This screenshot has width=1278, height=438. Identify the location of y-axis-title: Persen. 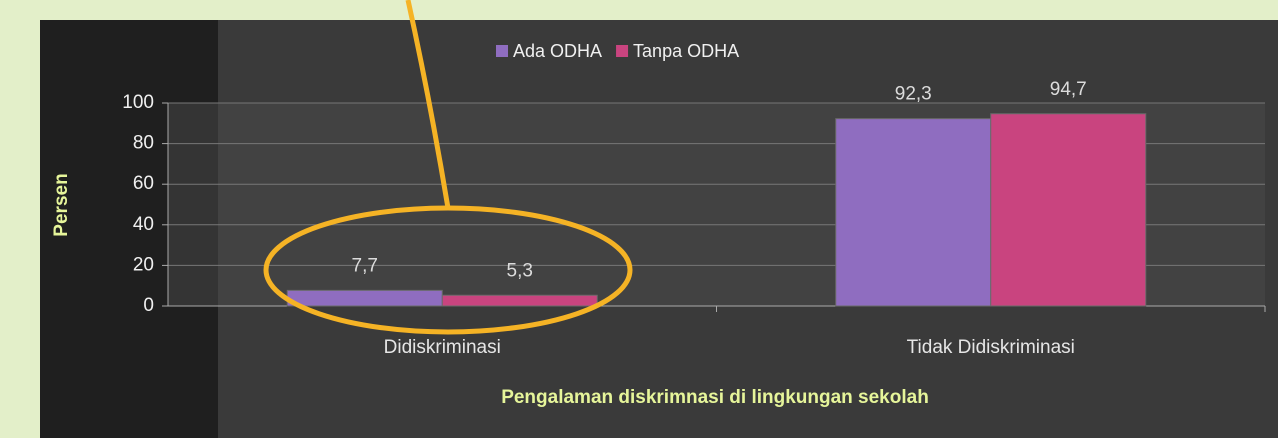
(61, 204).